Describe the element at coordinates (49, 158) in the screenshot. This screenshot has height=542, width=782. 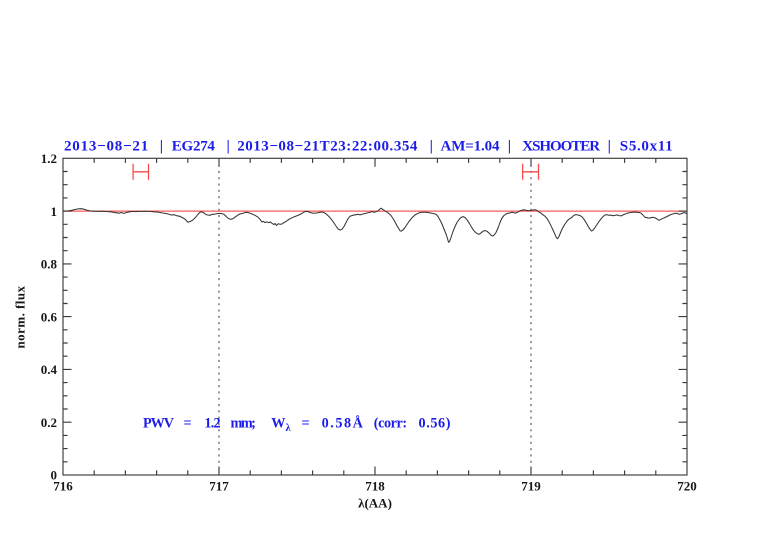
I see `svg-text: 1.2` at that location.